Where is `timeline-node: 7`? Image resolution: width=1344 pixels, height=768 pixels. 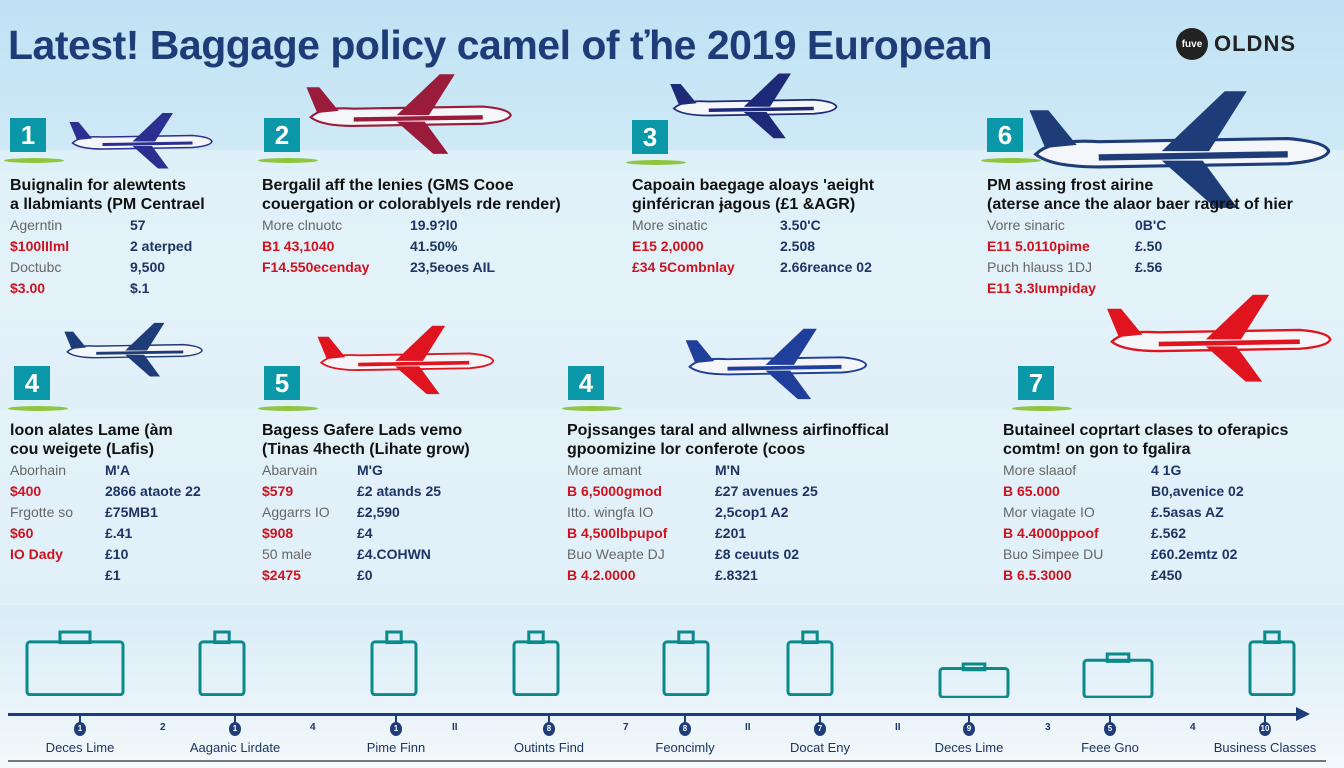 timeline-node: 7 is located at coordinates (820, 729).